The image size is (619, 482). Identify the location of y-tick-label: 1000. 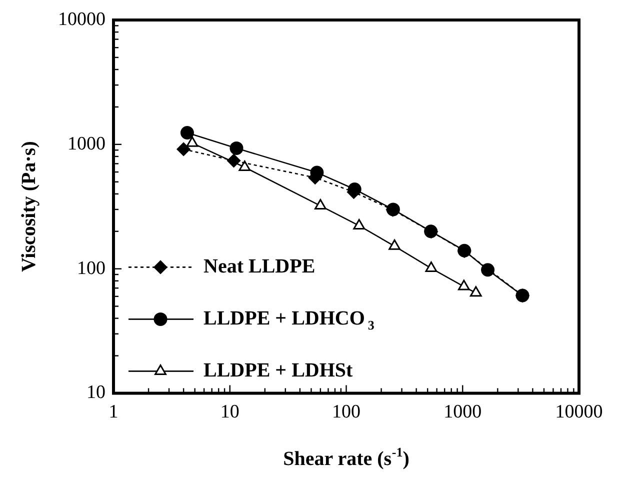
(87, 143).